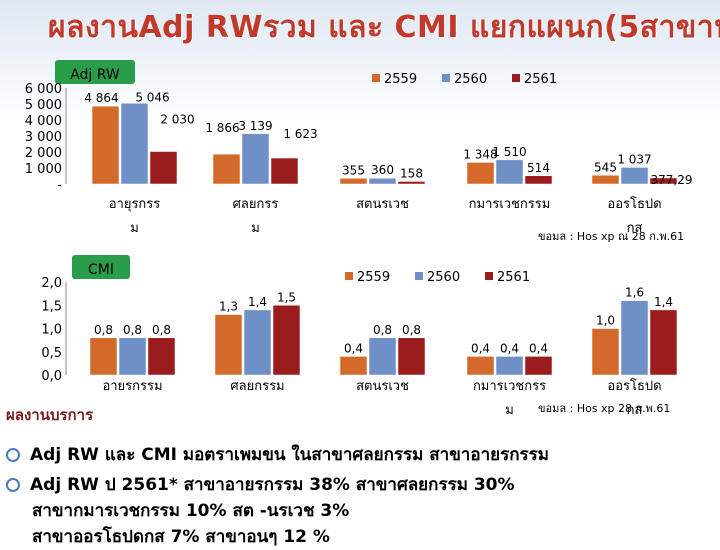  I want to click on data-label: 360, so click(382, 170).